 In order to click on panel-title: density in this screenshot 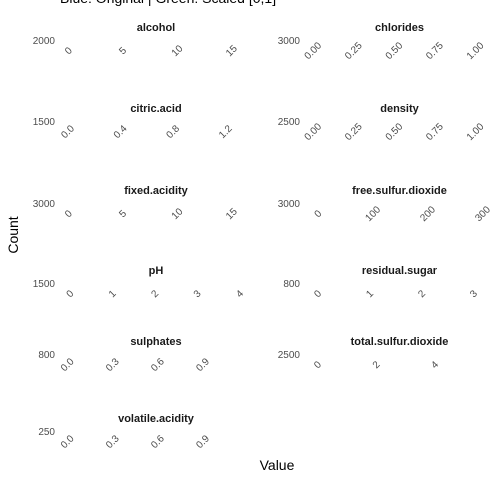, I will do `click(399, 109)`.